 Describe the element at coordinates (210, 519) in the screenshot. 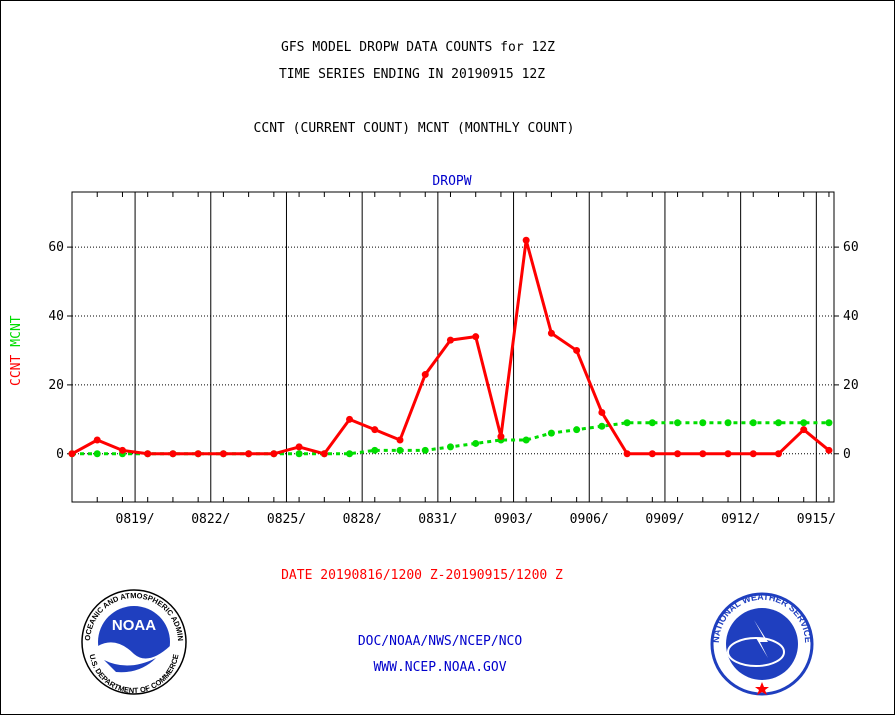

I see `x-tick-label: 0822/` at that location.